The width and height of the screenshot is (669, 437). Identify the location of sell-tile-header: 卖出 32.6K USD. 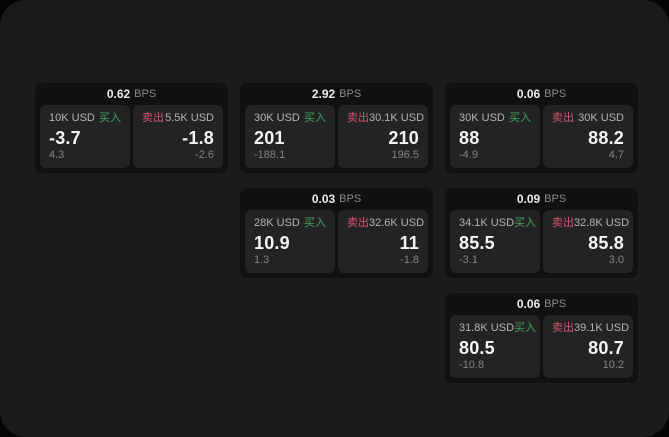
(385, 223).